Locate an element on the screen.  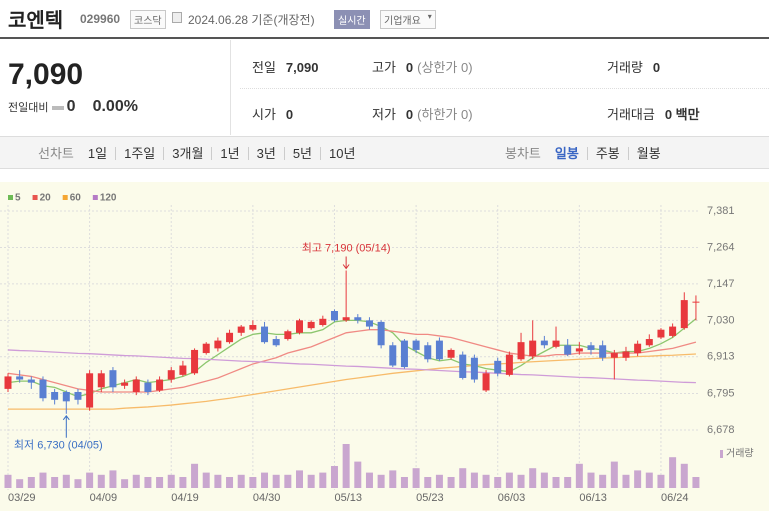
realtime-badge: 실시간 is located at coordinates (352, 19).